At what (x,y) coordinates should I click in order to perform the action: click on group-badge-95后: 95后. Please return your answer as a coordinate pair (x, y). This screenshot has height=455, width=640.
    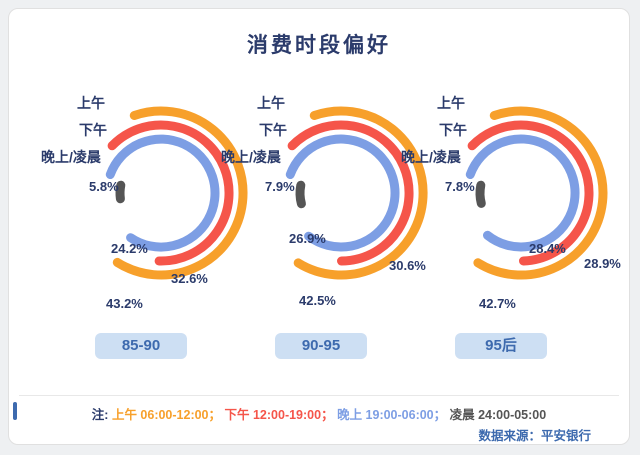
    Looking at the image, I should click on (501, 346).